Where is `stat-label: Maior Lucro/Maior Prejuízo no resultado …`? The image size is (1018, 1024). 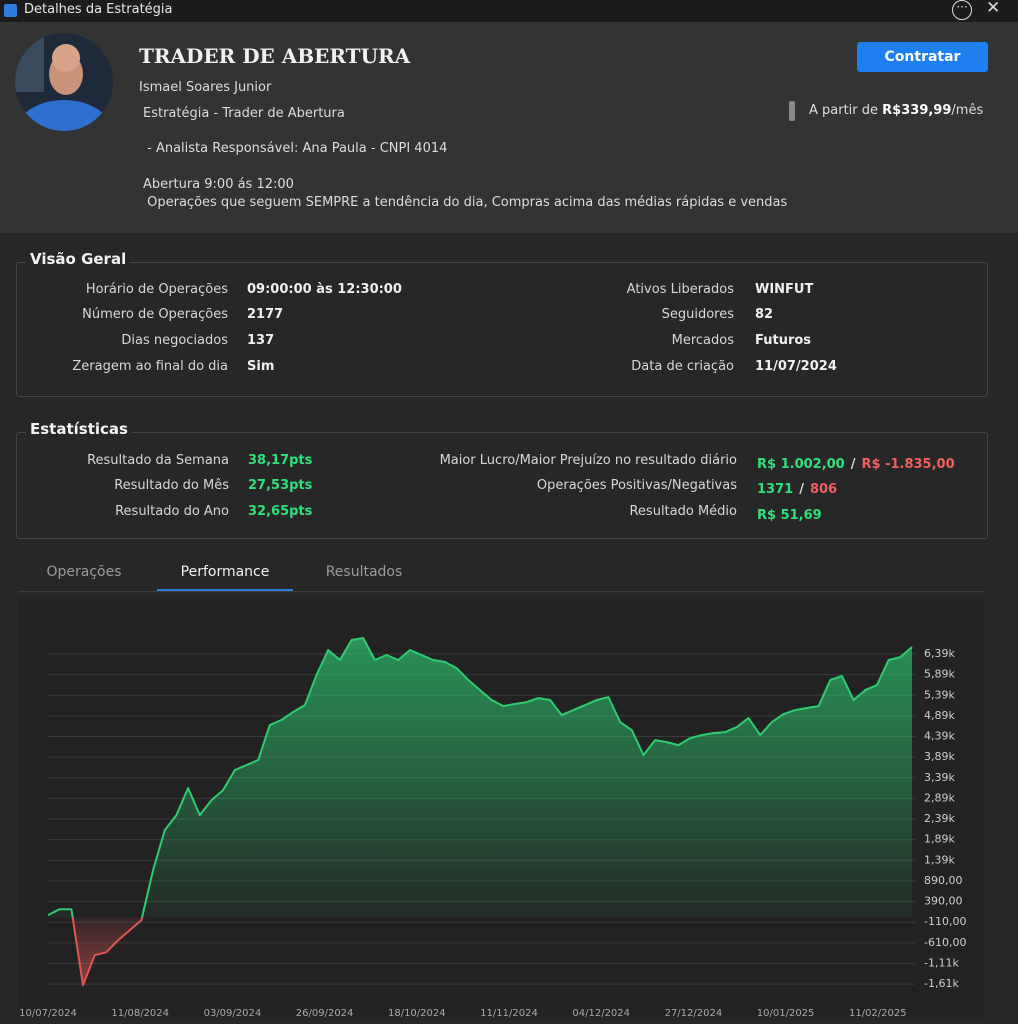
stat-label: Maior Lucro/Maior Prejuízo no resultado … is located at coordinates (588, 460).